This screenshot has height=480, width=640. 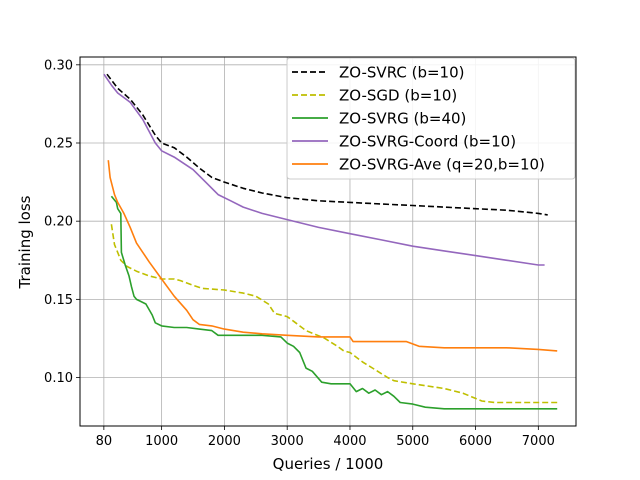 What do you see at coordinates (58, 143) in the screenshot?
I see `y-tick-label: 0.25` at bounding box center [58, 143].